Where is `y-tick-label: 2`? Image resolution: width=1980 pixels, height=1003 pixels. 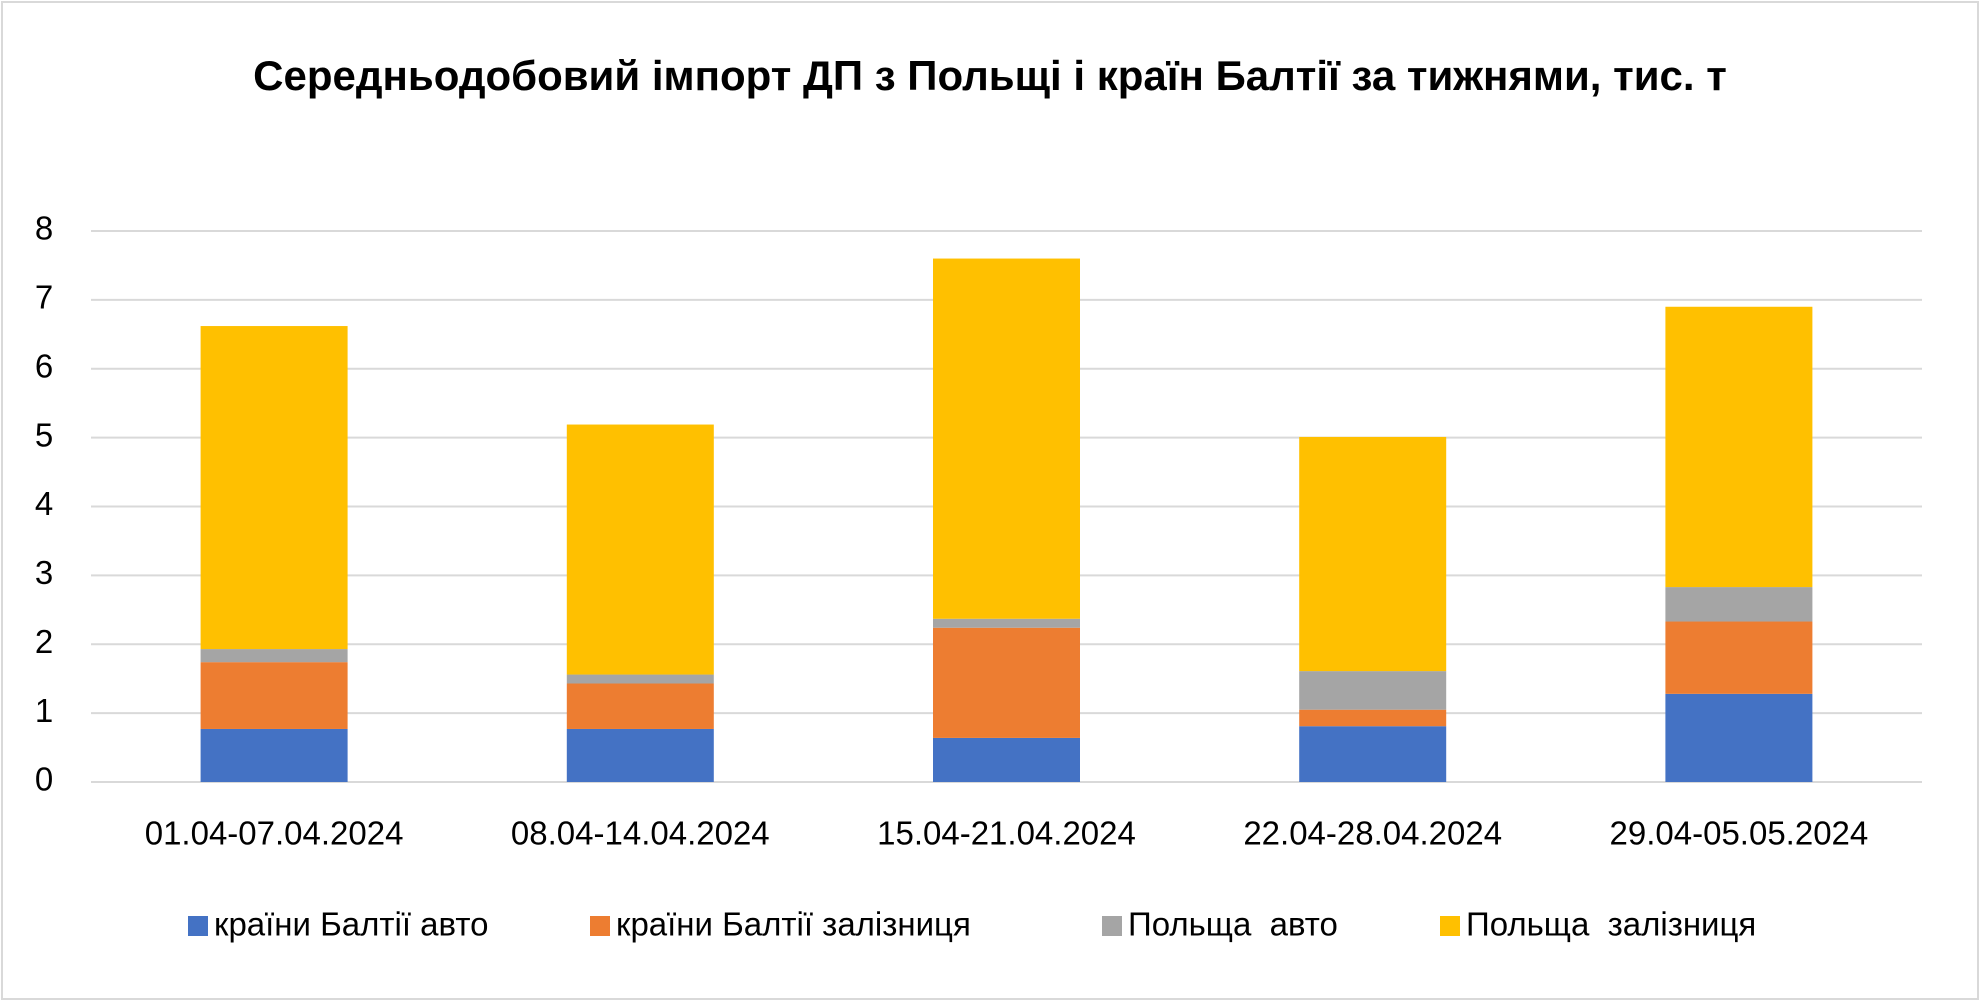
y-tick-label: 2 is located at coordinates (44, 641).